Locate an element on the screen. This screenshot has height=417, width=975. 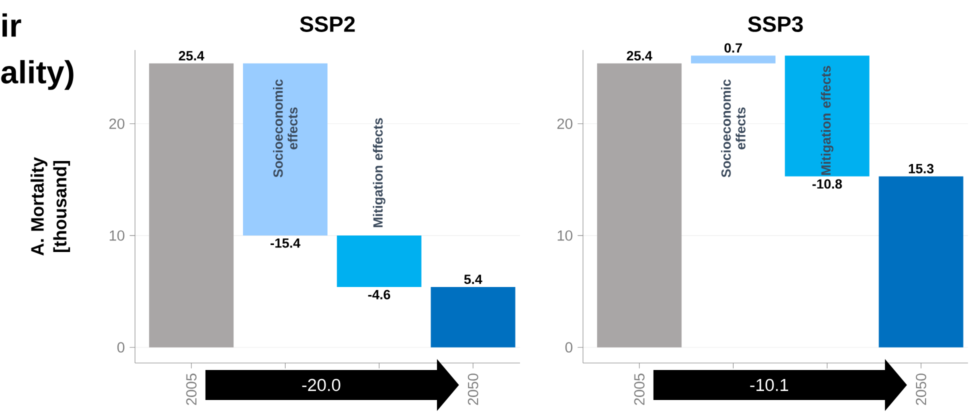
data-label: 5.4 is located at coordinates (473, 279).